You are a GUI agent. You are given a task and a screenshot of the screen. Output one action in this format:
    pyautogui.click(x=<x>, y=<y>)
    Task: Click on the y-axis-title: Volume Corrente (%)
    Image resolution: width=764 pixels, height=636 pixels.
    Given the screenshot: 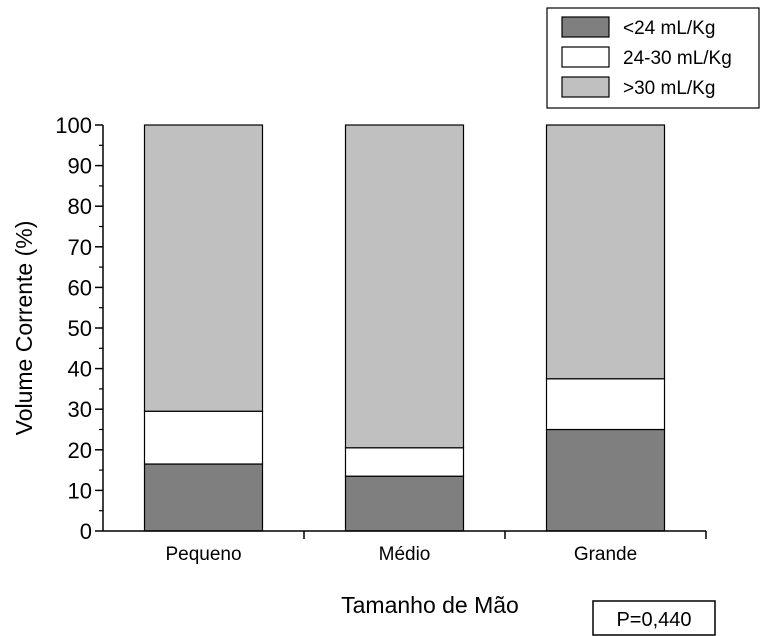 What is the action you would take?
    pyautogui.click(x=24, y=328)
    